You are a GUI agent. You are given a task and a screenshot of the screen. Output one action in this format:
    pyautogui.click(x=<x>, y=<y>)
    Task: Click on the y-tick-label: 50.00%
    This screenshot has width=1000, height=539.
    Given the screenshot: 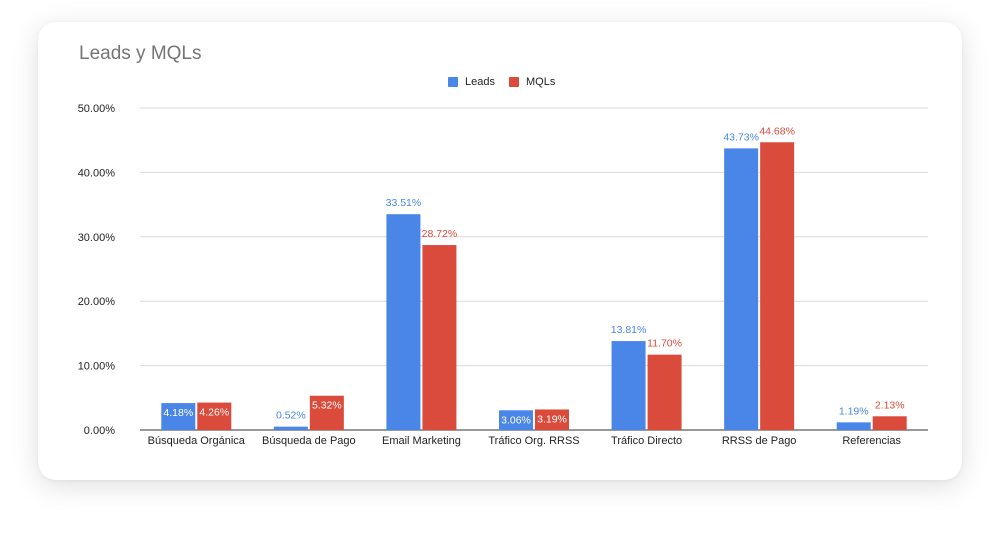 What is the action you would take?
    pyautogui.click(x=97, y=109)
    